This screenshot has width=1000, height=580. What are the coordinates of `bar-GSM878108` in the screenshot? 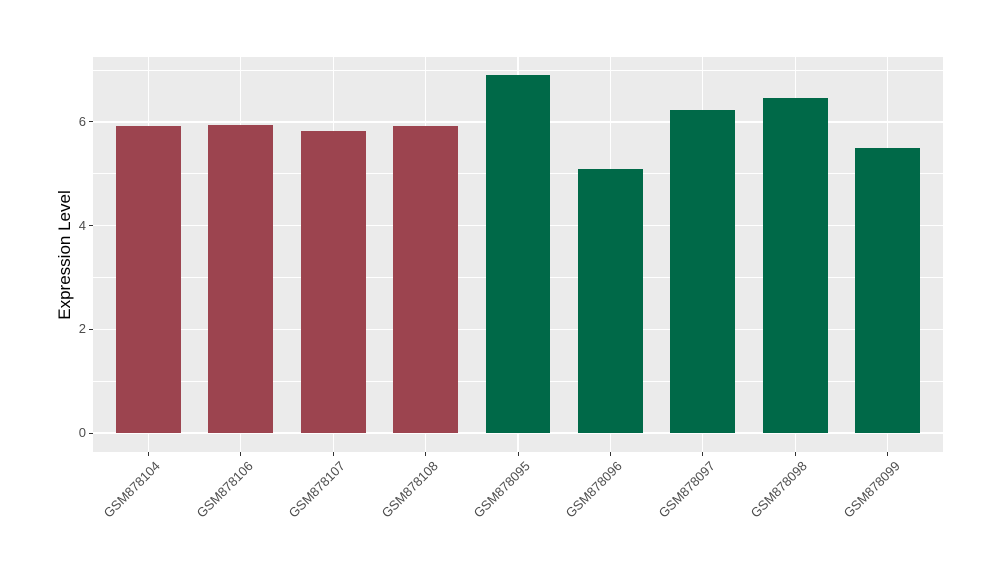 It's located at (425, 279).